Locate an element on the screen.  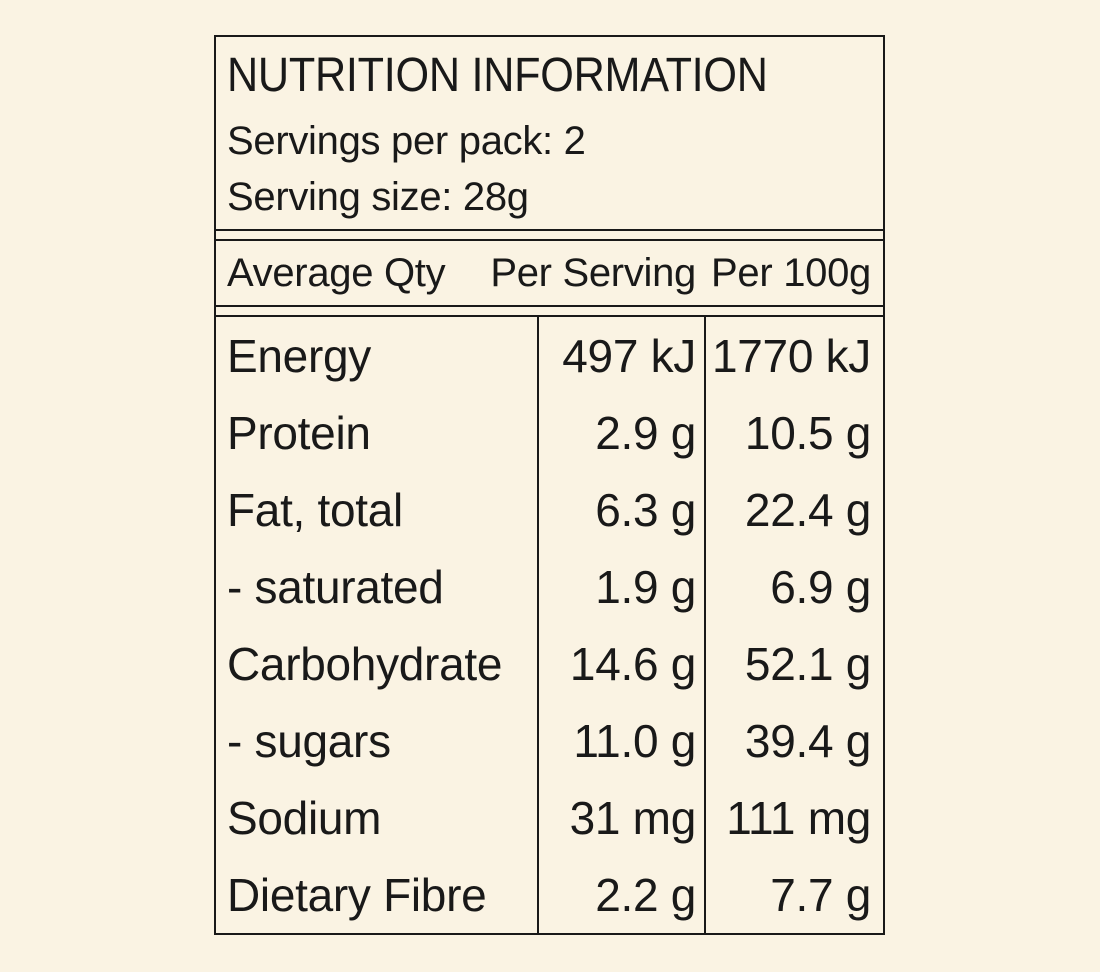
per-serving-value: 2.9 g is located at coordinates (620, 432).